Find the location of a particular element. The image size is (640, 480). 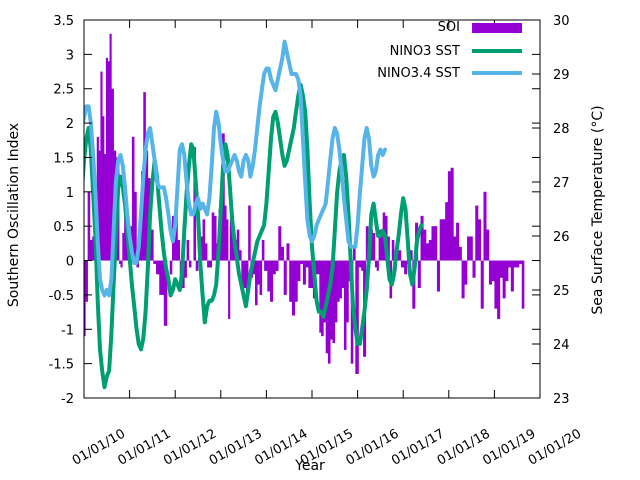

y-tick-label: 3.5 is located at coordinates (63, 21).